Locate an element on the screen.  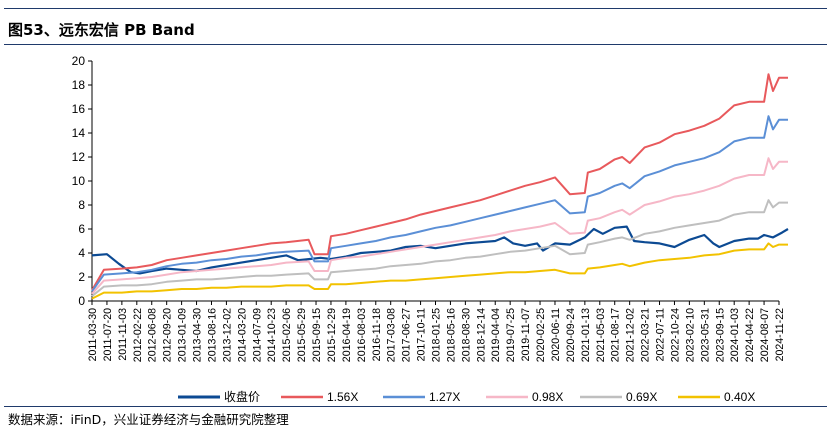
legend-label-3: 1.27X is located at coordinates (444, 397).